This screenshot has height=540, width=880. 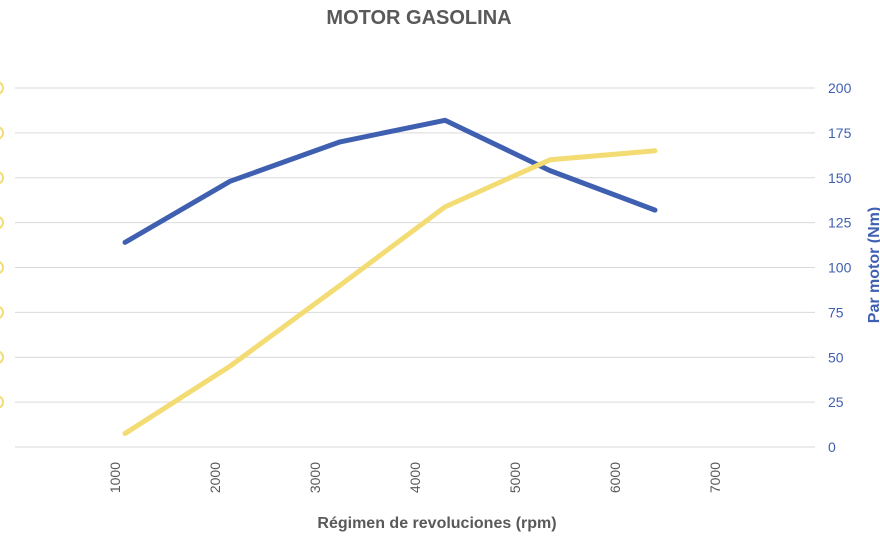 What do you see at coordinates (215, 477) in the screenshot?
I see `x-axis-tick-label: 2000` at bounding box center [215, 477].